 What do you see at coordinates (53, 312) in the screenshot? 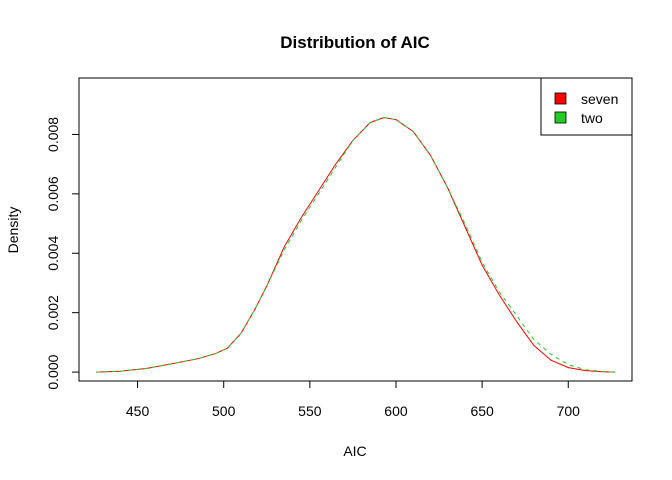
I see `y-tick-label: 0.002` at bounding box center [53, 312].